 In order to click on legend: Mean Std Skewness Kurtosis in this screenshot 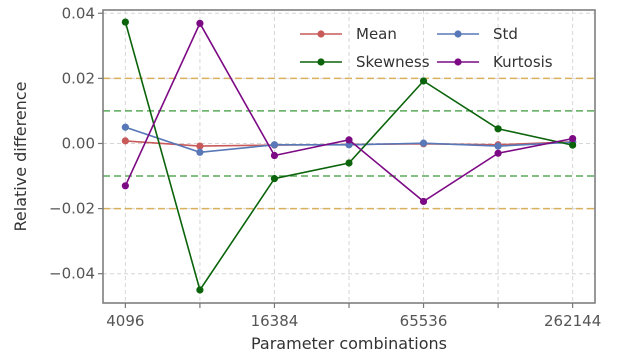, I will do `click(426, 48)`.